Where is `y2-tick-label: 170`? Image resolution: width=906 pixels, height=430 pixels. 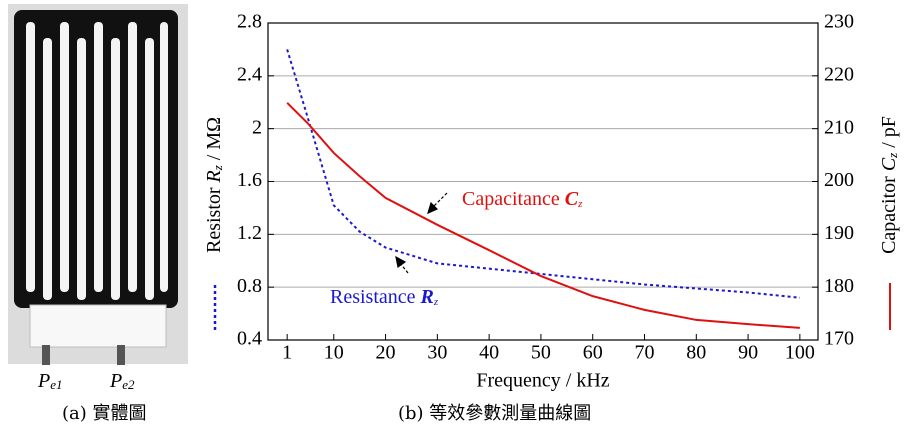 y2-tick-label: 170 is located at coordinates (839, 339).